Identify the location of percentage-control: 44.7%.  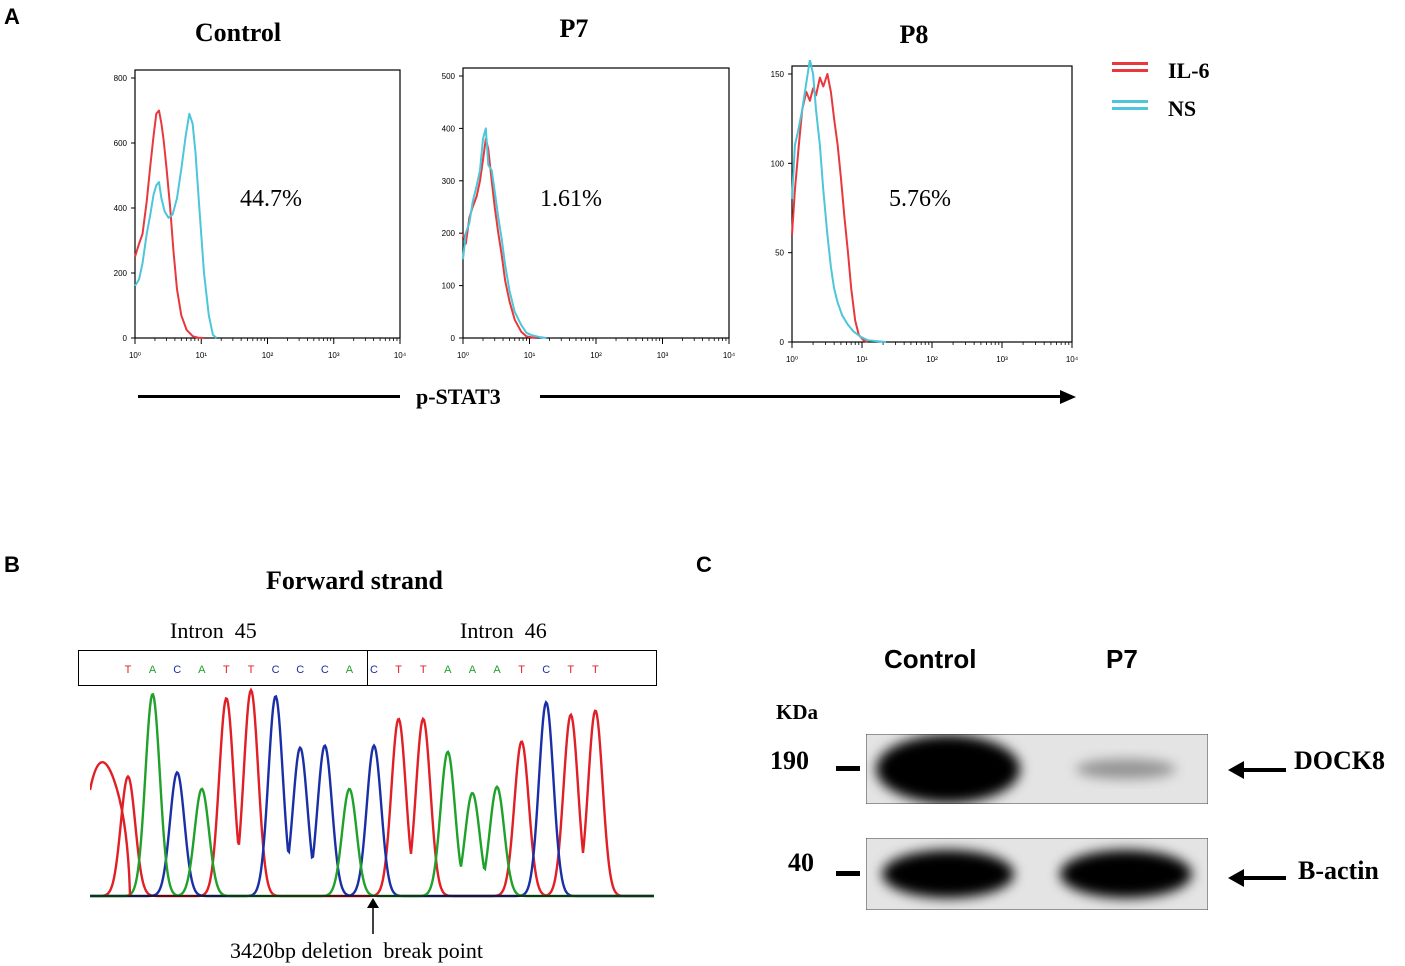
(271, 199).